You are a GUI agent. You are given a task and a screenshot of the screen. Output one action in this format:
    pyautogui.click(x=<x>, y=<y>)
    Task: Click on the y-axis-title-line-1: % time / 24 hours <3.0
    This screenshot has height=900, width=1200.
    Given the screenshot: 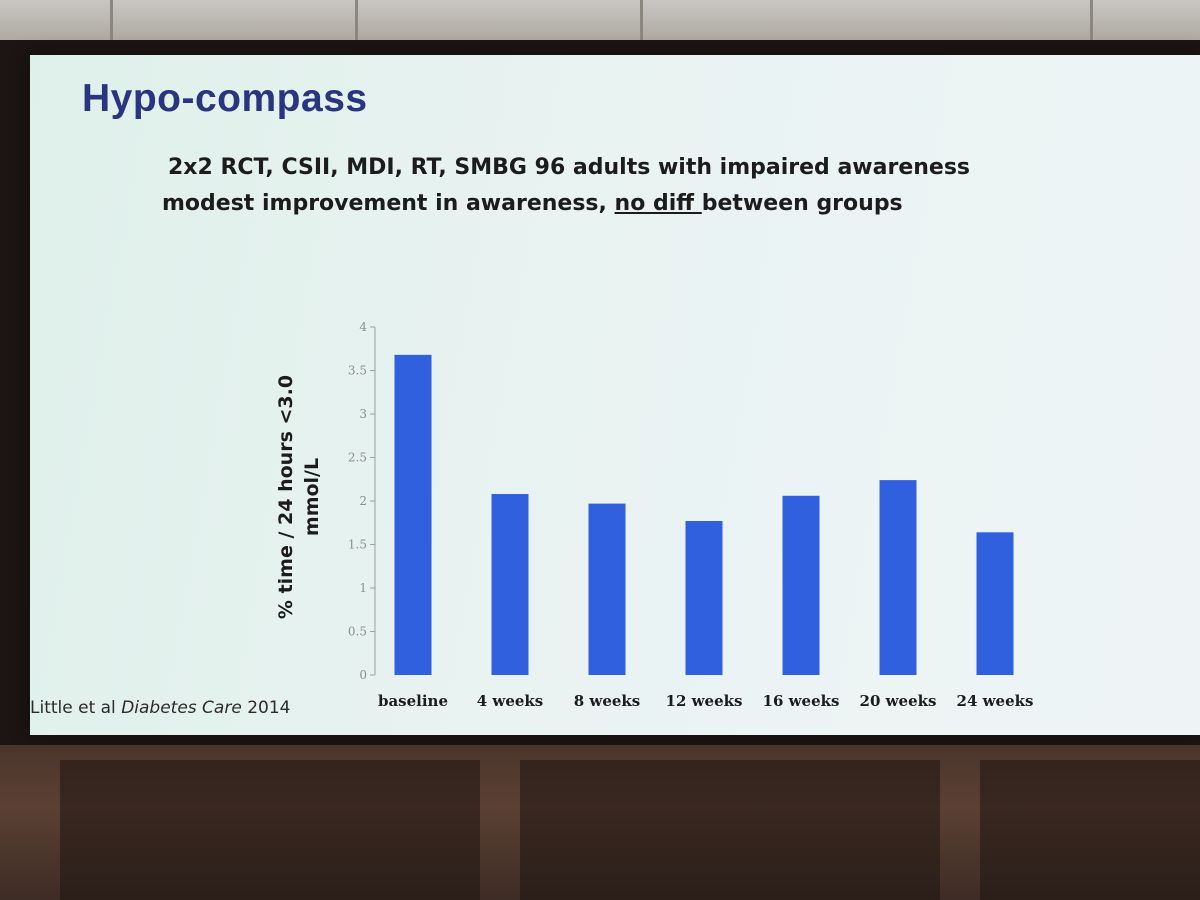 What is the action you would take?
    pyautogui.click(x=286, y=497)
    